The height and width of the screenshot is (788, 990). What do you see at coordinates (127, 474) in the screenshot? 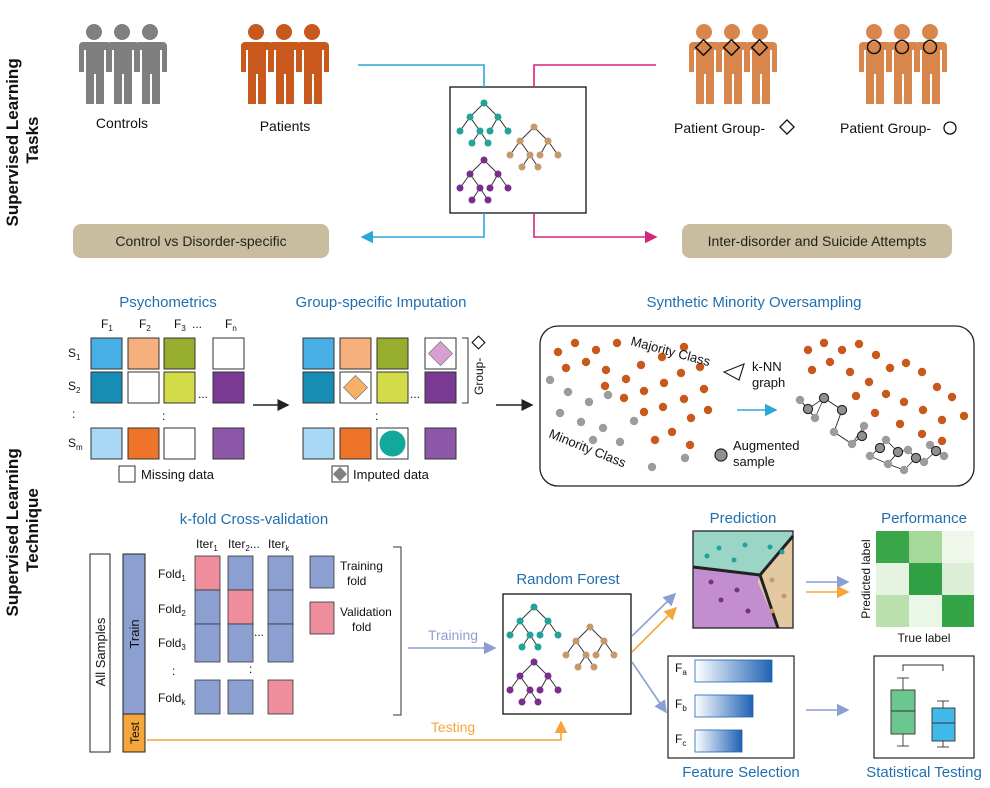
I see `missing-data-swatch` at bounding box center [127, 474].